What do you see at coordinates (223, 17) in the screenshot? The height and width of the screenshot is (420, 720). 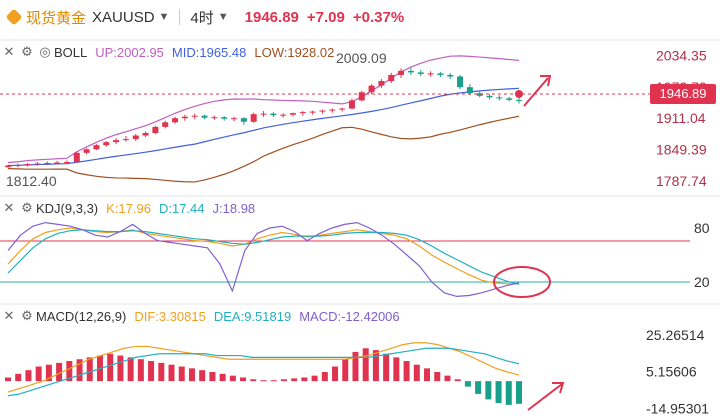 I see `timeframe-chevron-down-icon: ▼` at bounding box center [223, 17].